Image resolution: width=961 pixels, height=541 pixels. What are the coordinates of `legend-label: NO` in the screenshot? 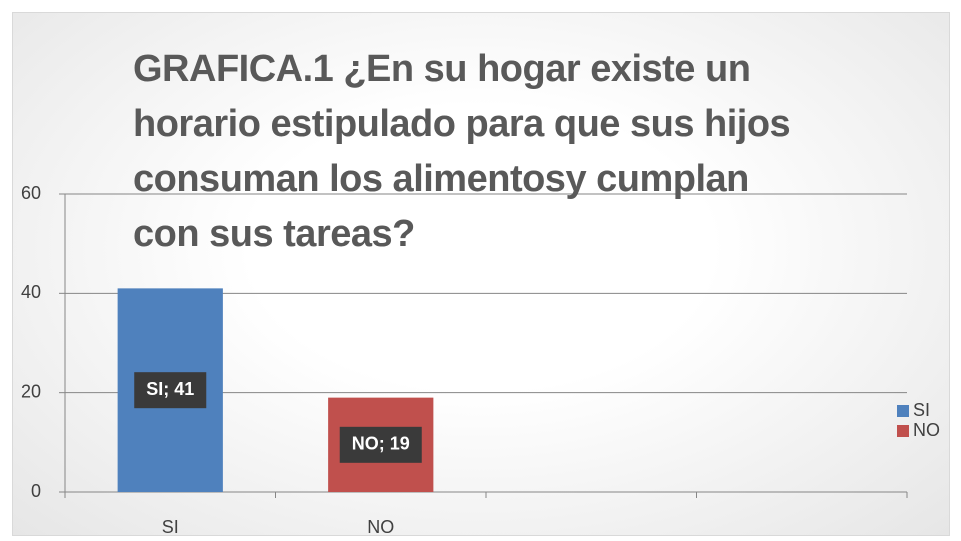 It's located at (926, 430).